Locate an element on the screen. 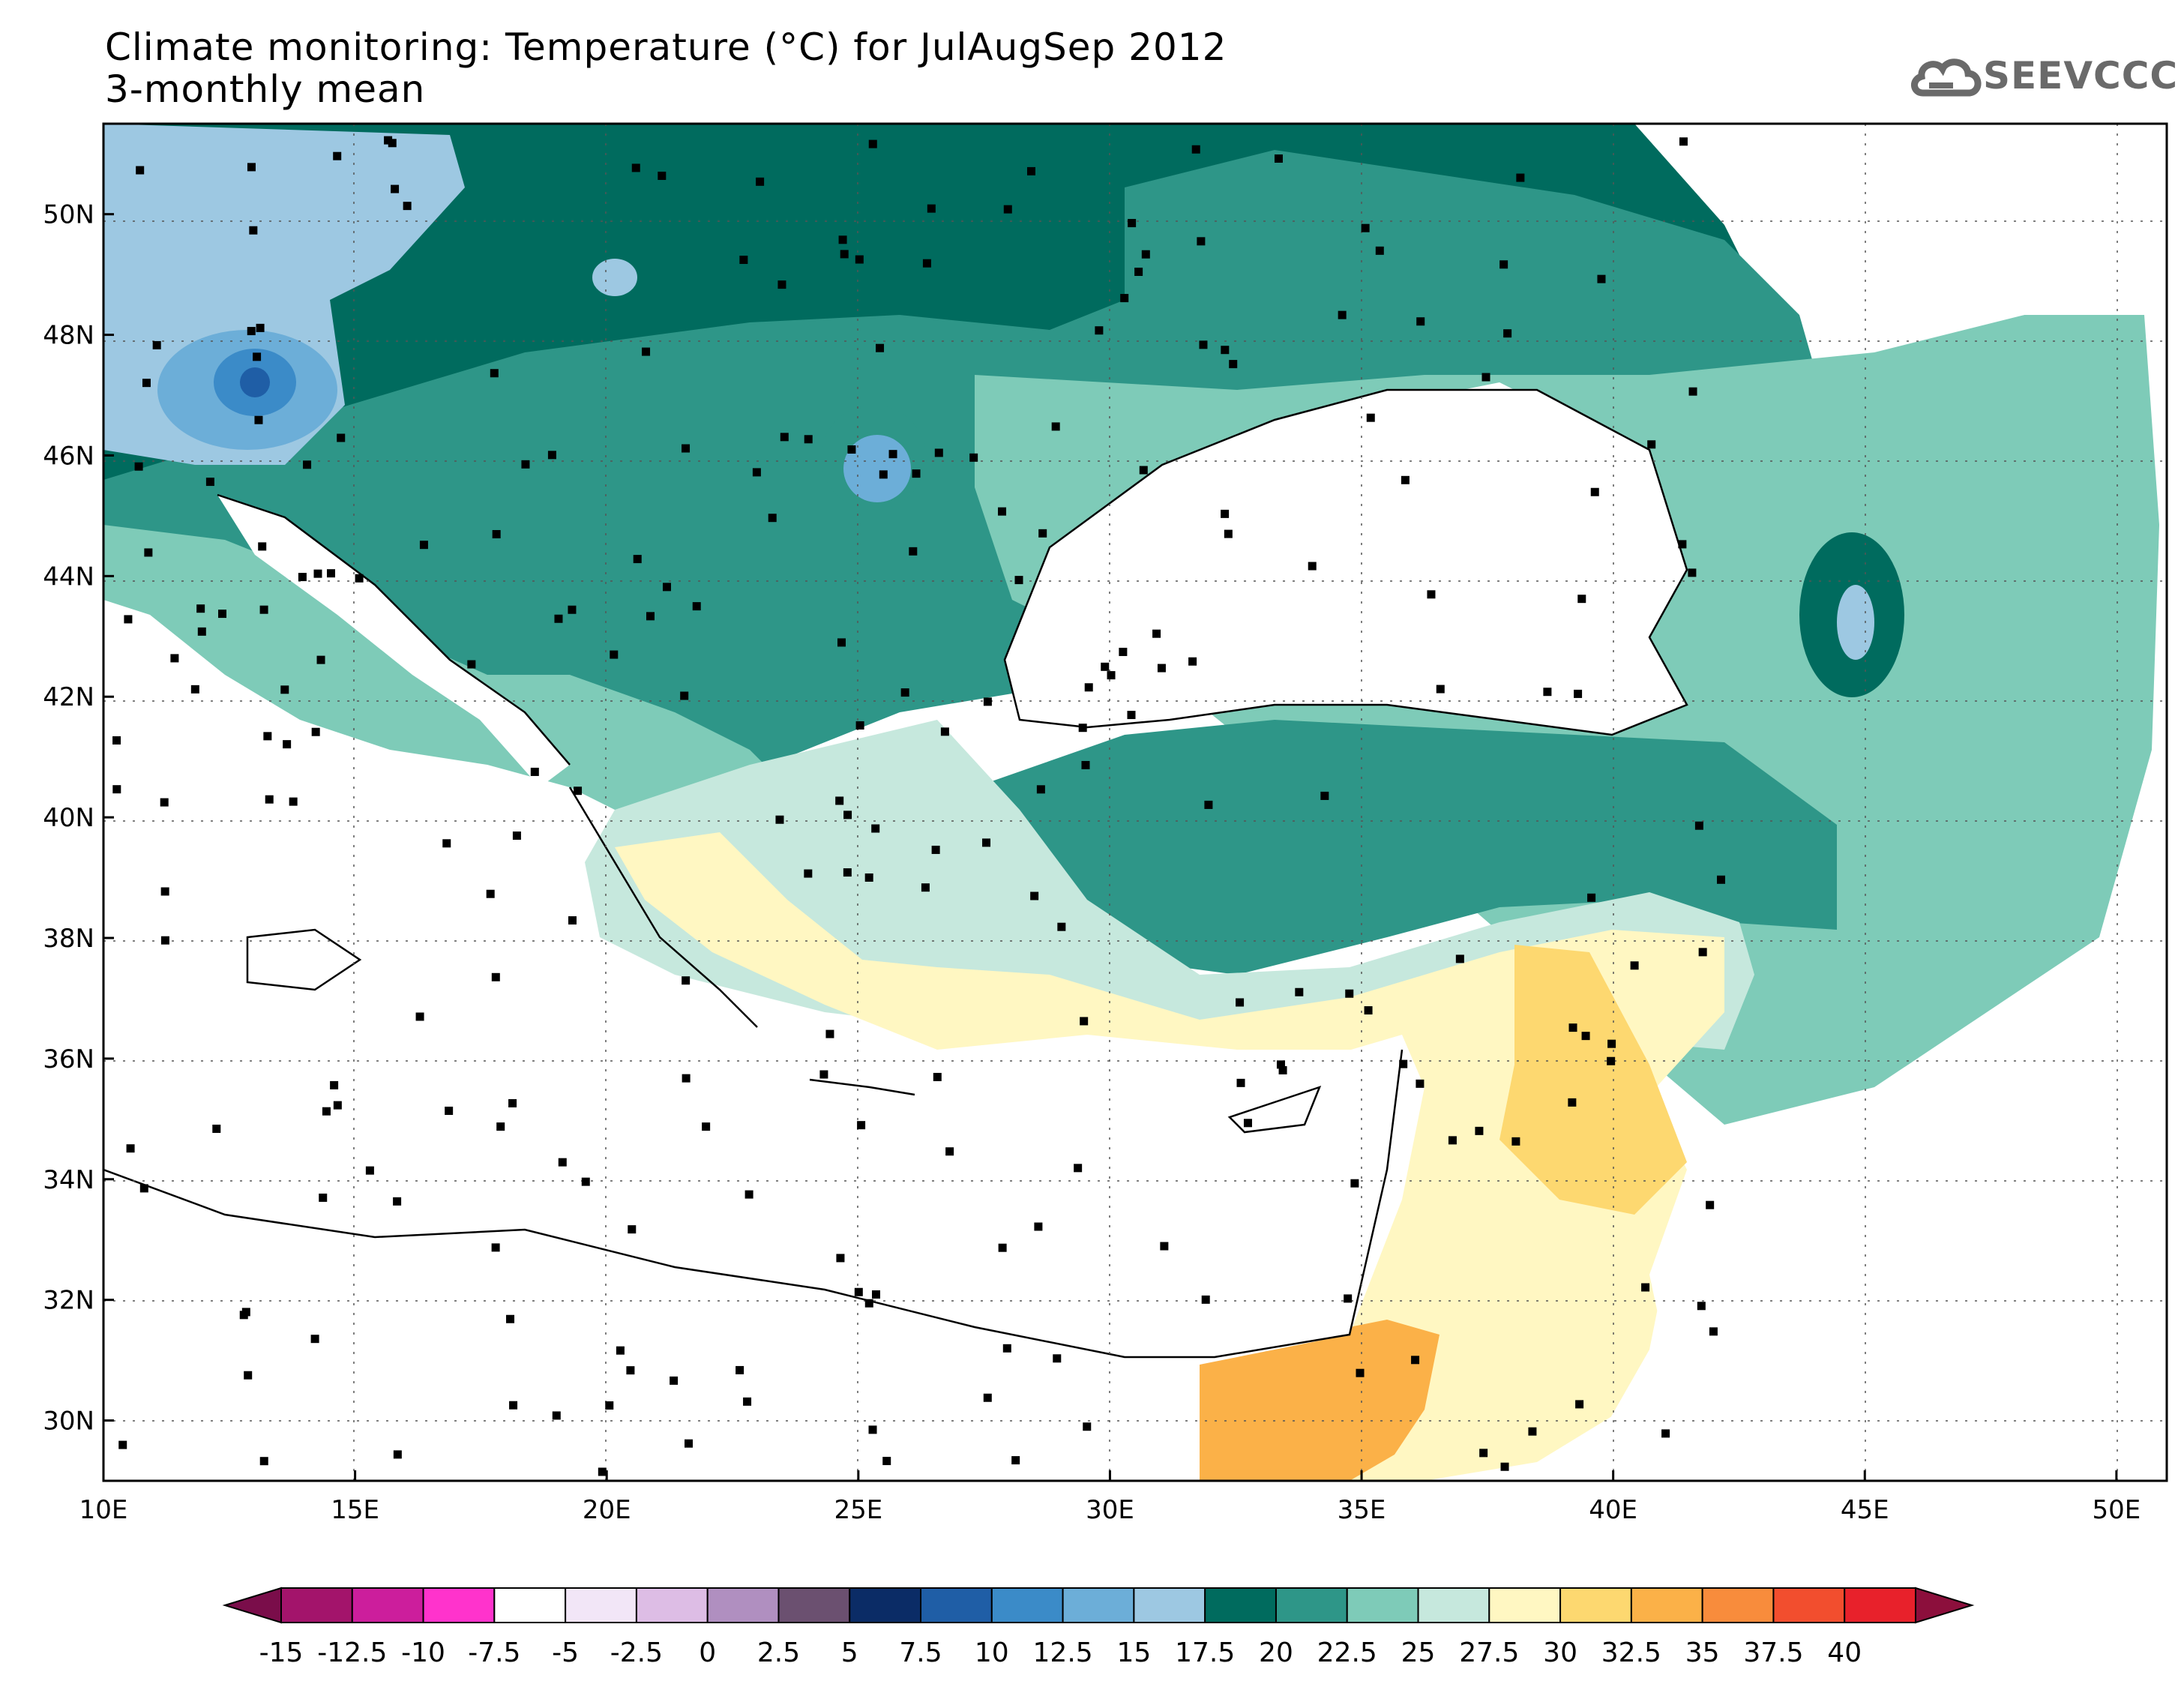  lat-tick-label: 40N is located at coordinates (68, 818).